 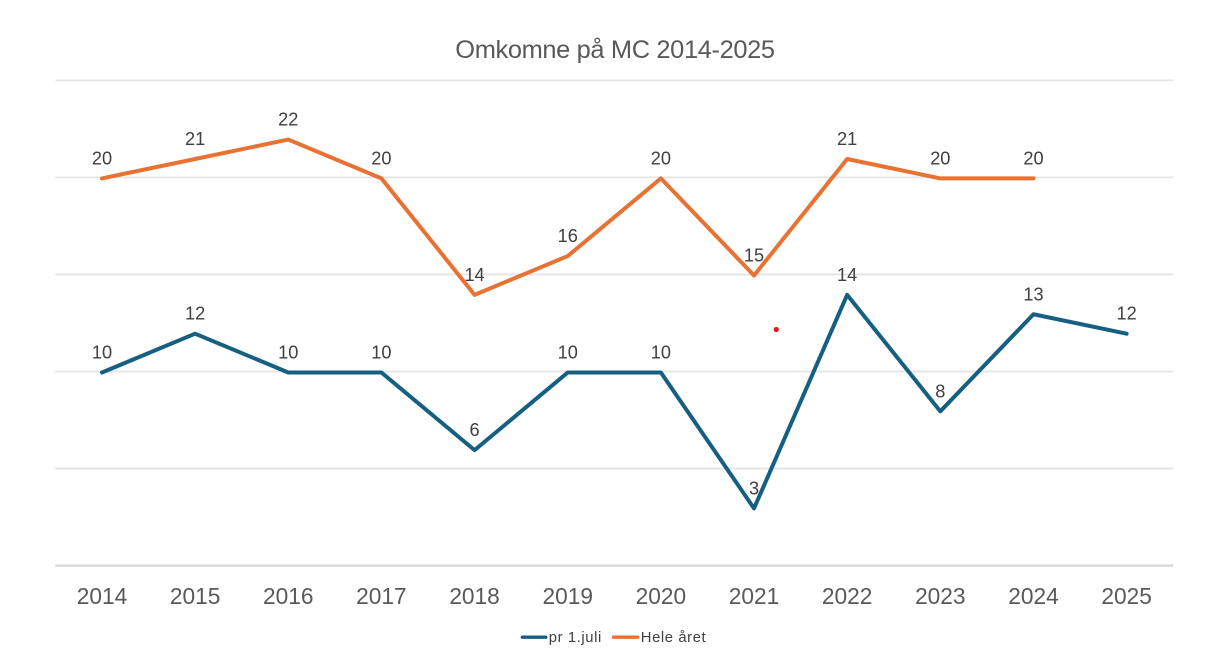 I want to click on svg-text: 2014, so click(x=102, y=596).